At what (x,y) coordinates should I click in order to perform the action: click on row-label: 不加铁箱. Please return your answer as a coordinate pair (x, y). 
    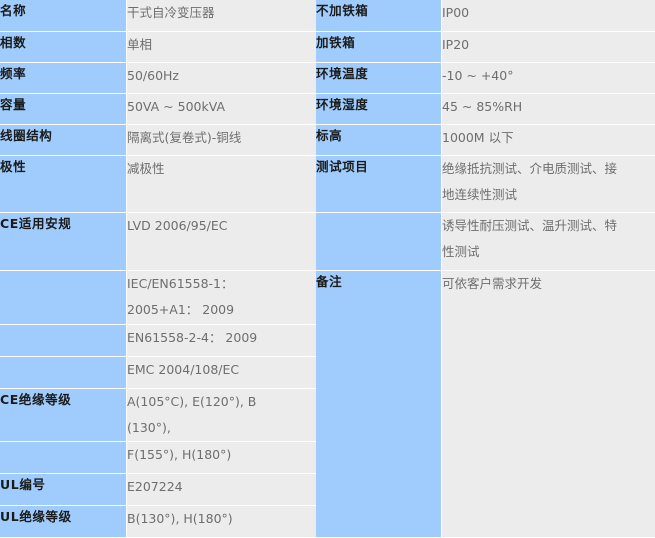
    Looking at the image, I should click on (379, 15).